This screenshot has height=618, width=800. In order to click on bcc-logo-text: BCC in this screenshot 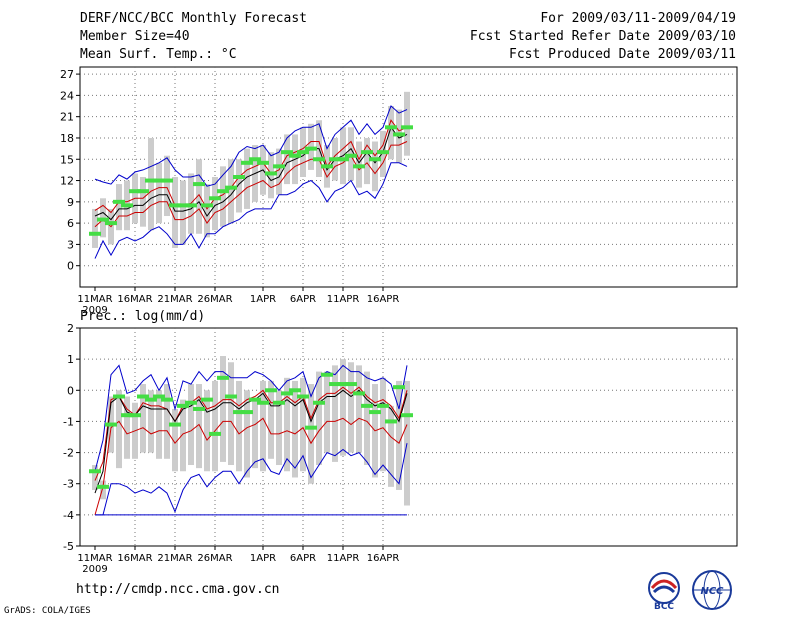, I will do `click(664, 607)`.